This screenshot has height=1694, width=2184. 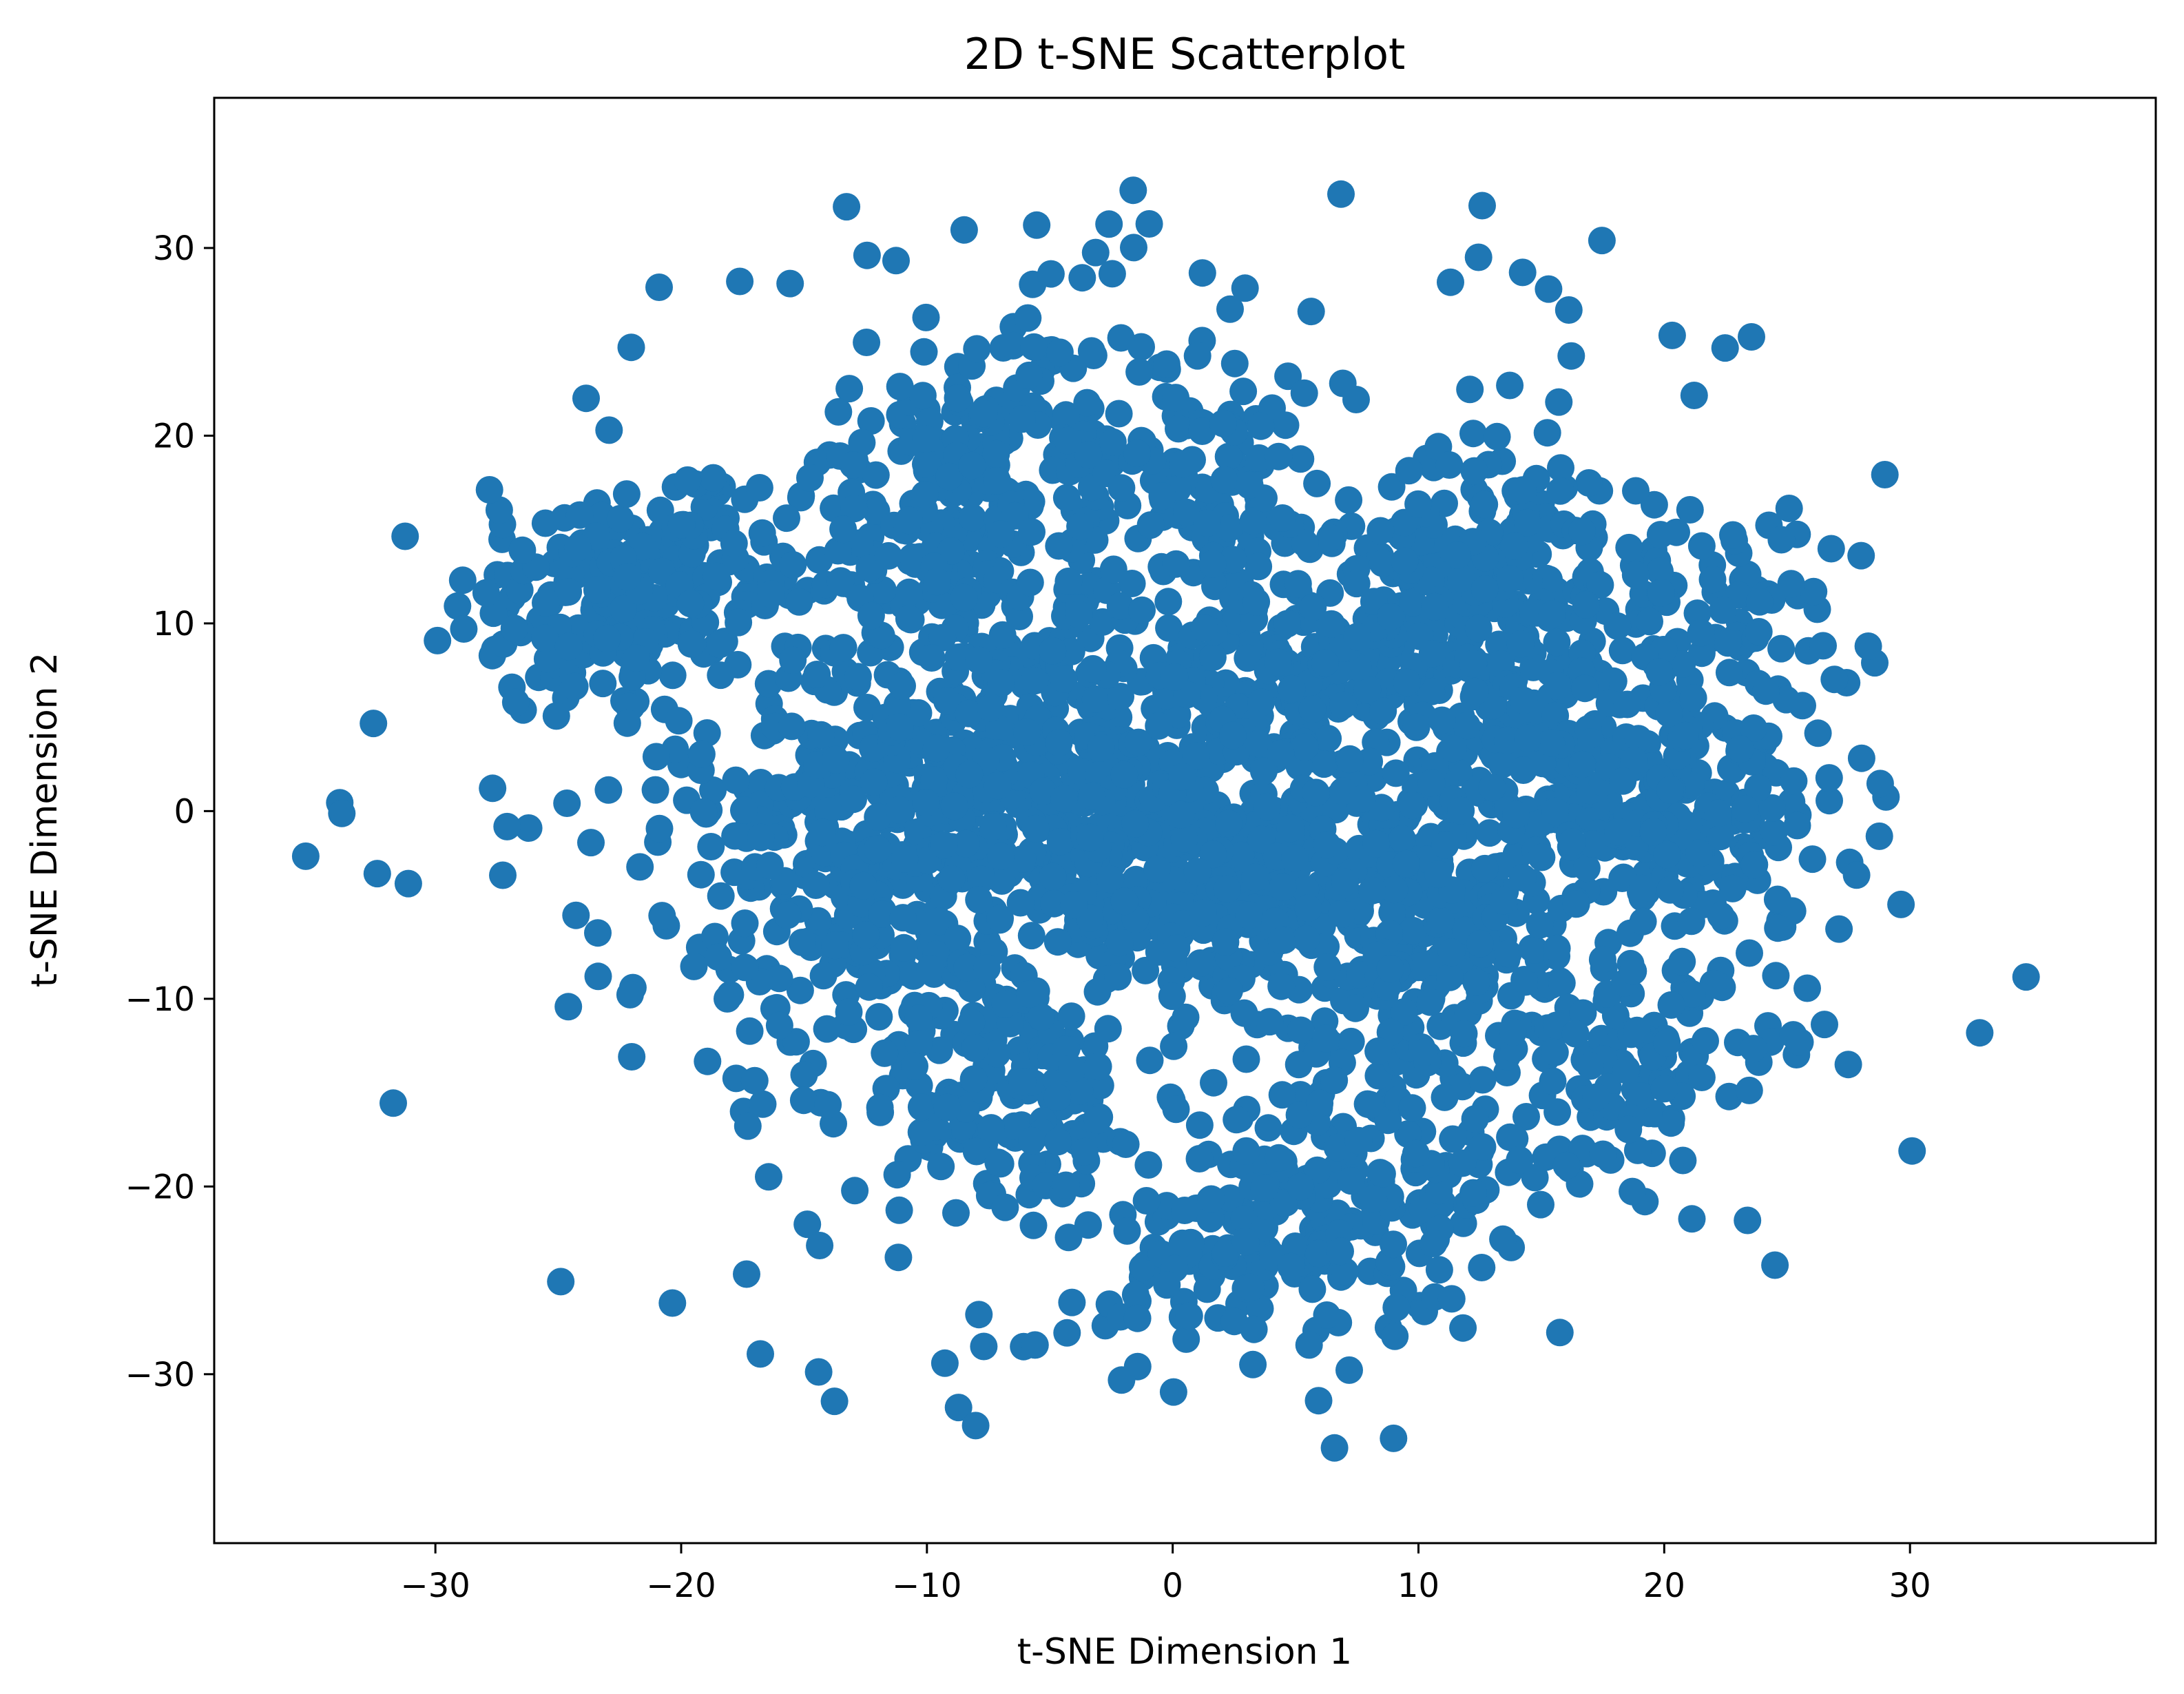 I want to click on y-tick-label: 30, so click(x=174, y=249).